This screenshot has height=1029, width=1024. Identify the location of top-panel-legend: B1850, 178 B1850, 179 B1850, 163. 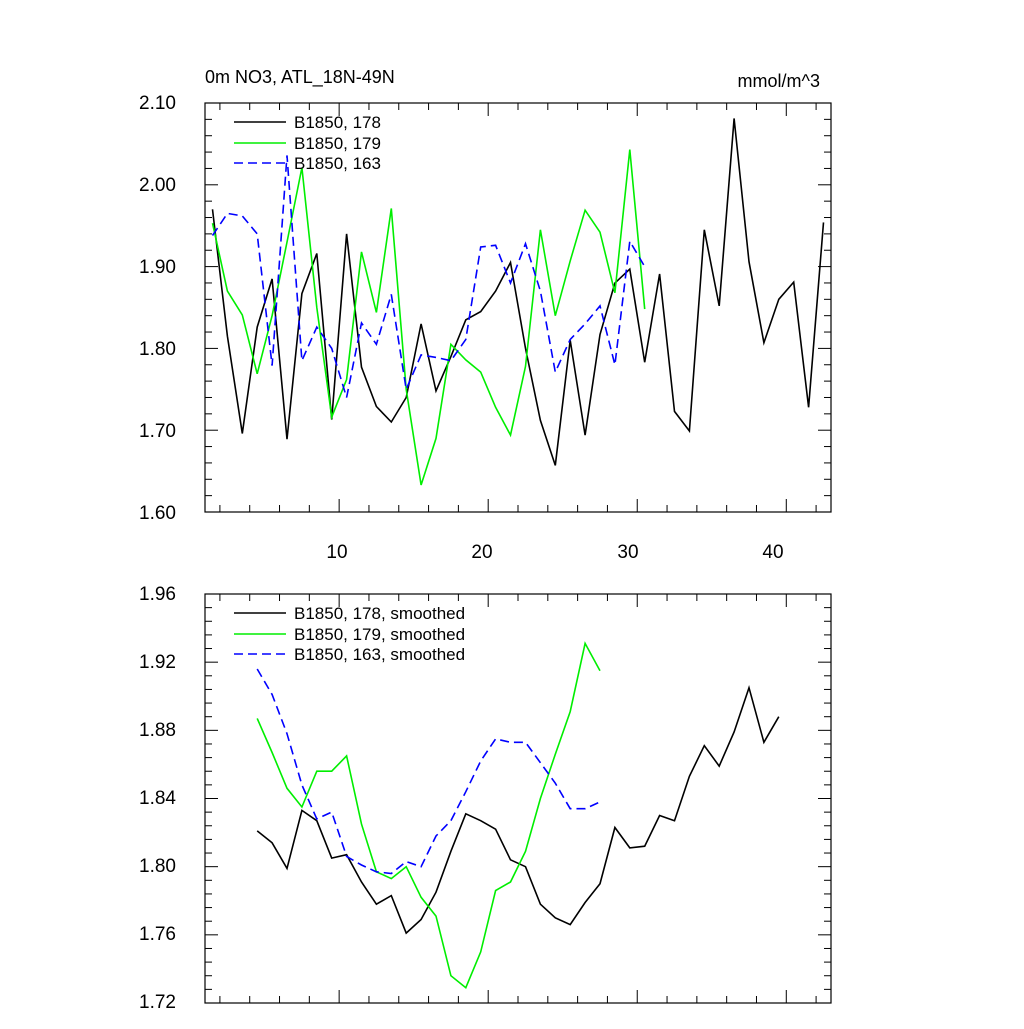
(307, 143).